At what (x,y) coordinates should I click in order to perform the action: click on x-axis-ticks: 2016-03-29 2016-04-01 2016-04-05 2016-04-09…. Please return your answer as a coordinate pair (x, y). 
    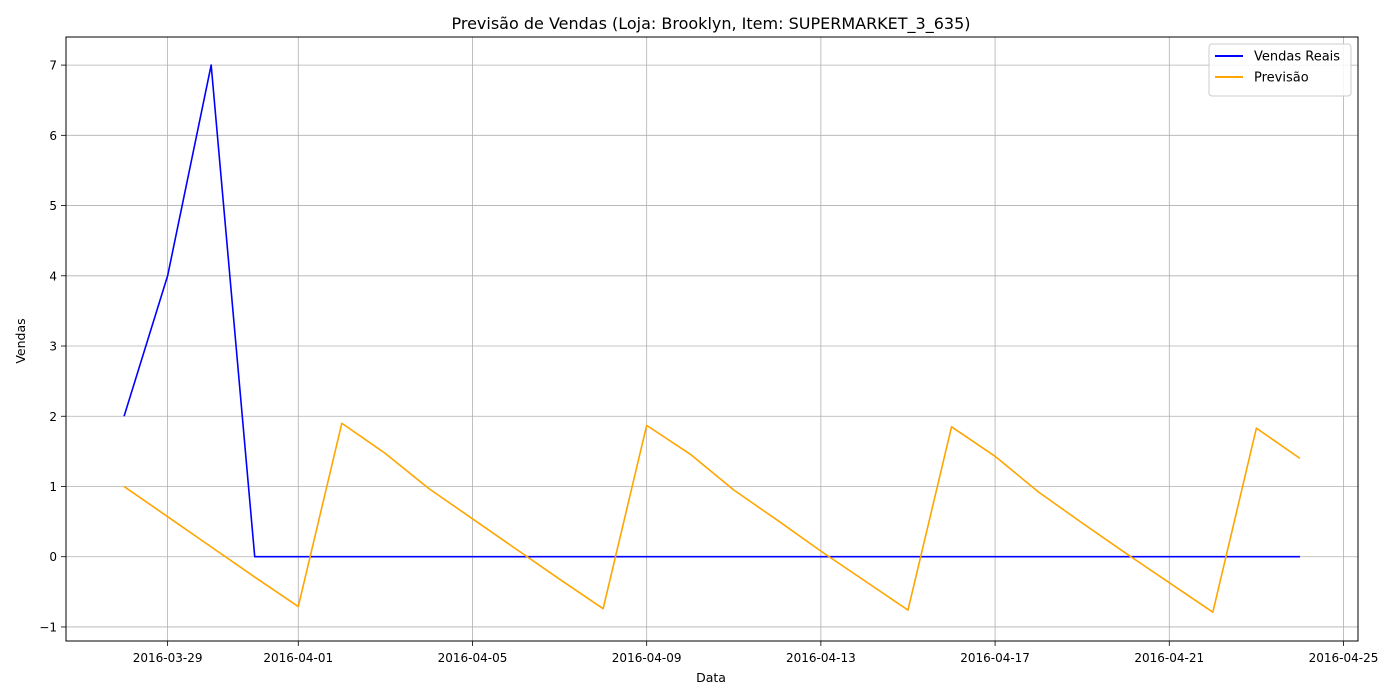
    Looking at the image, I should click on (756, 653).